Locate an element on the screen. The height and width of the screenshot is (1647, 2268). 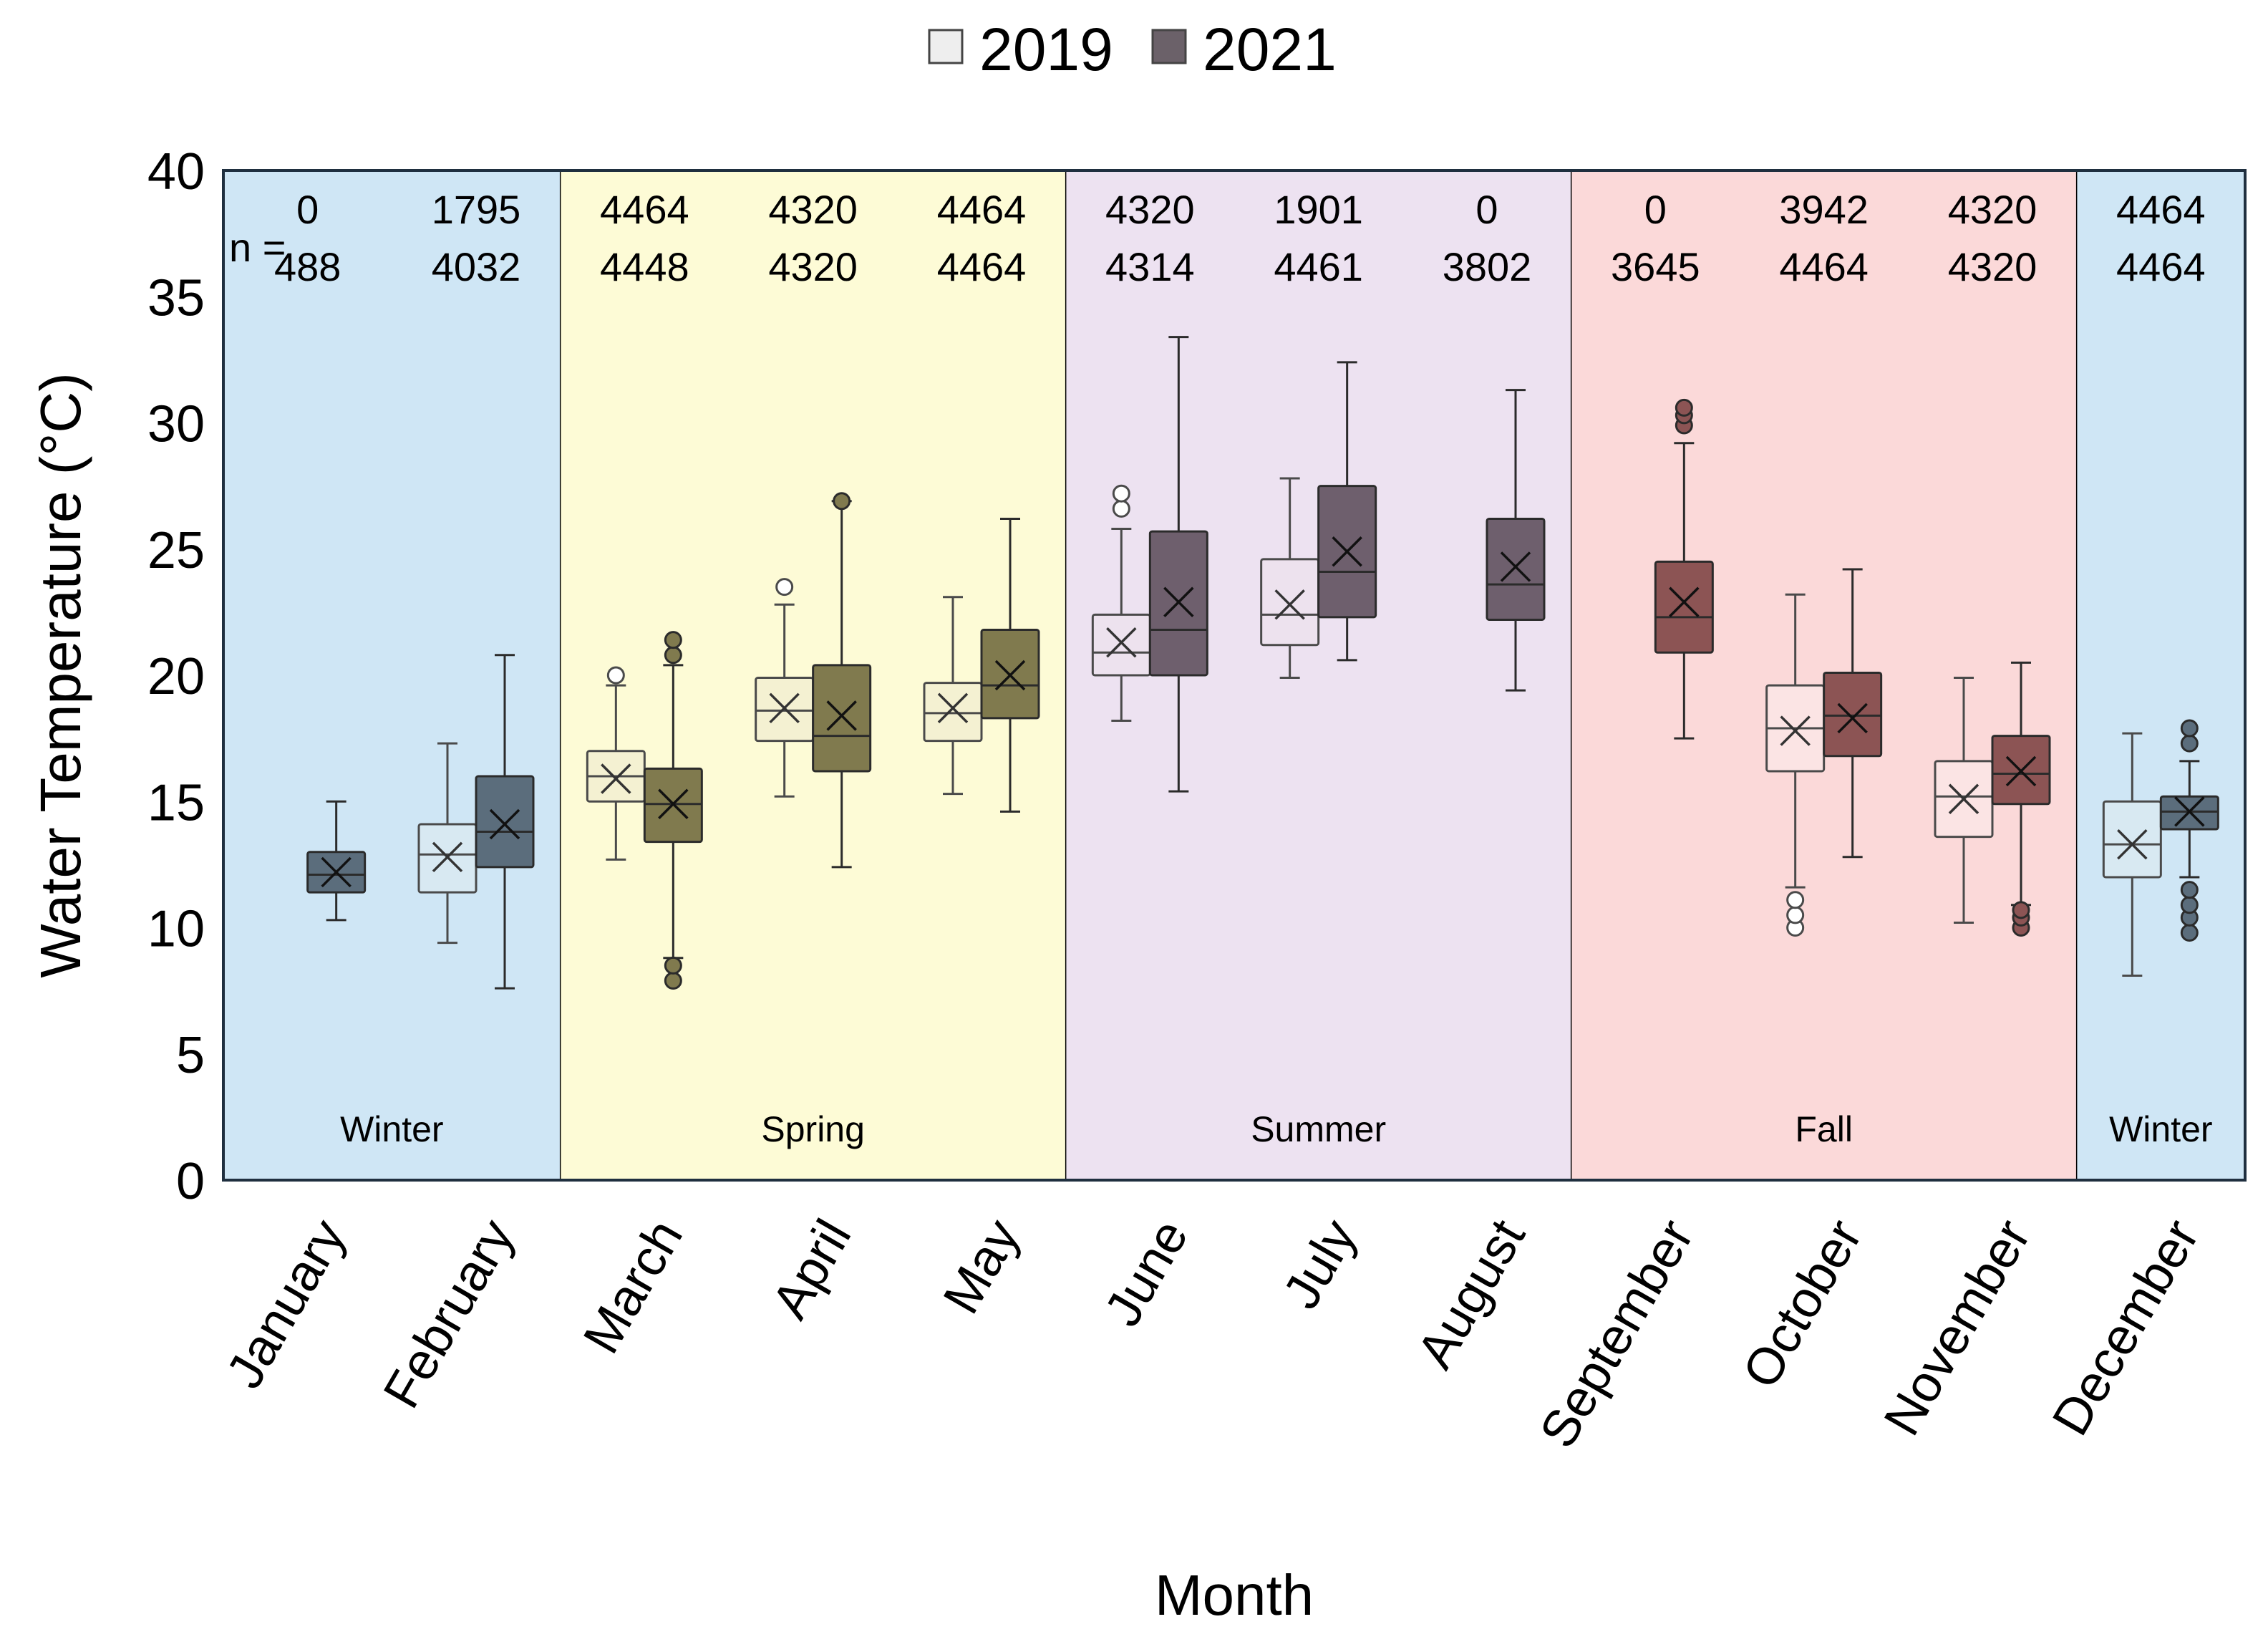
x-tick-label-july: July is located at coordinates (1319, 1264).